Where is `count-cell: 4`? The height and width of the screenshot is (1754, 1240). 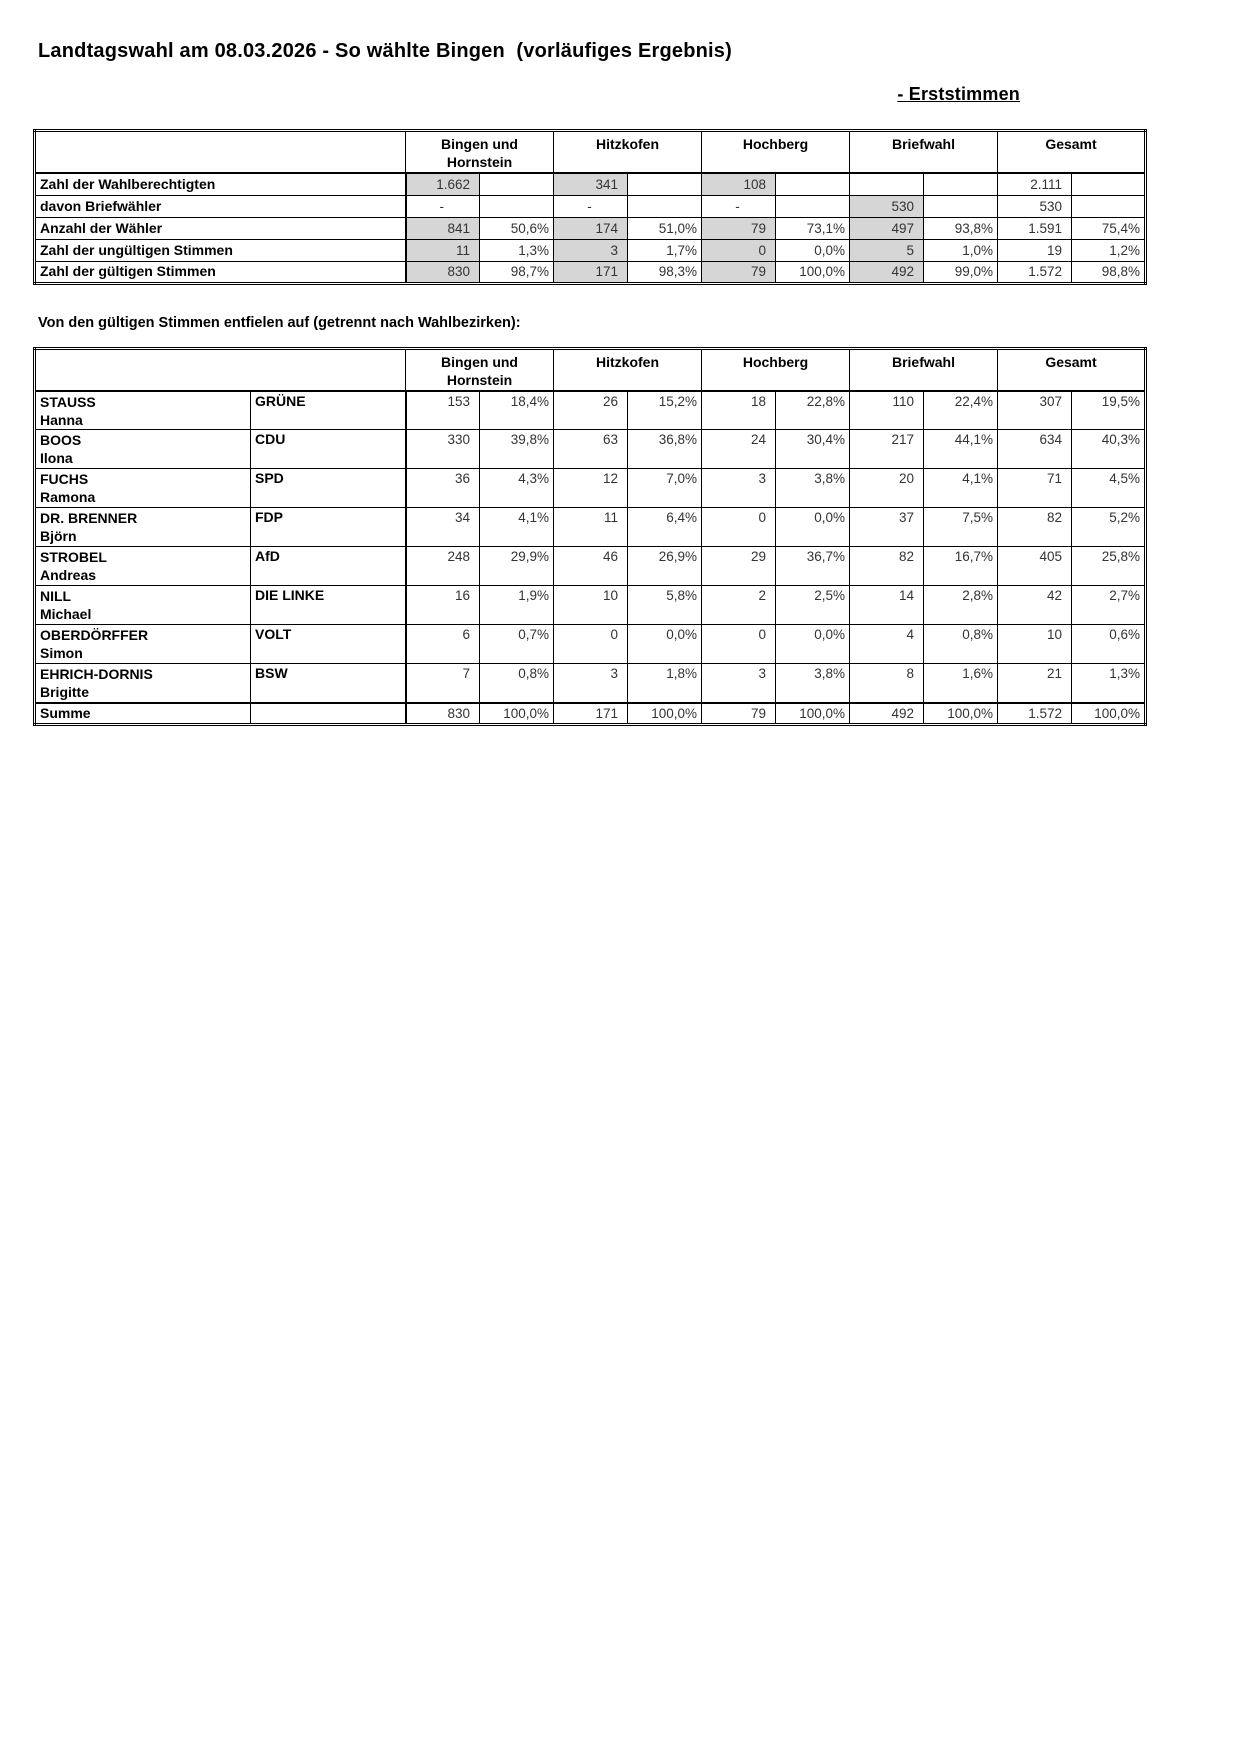 count-cell: 4 is located at coordinates (886, 644).